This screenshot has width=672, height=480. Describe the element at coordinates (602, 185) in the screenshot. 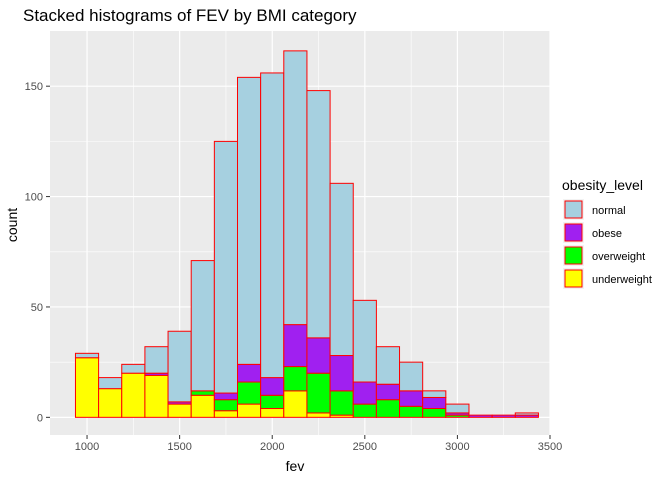

I see `legend-title: obesity_level` at that location.